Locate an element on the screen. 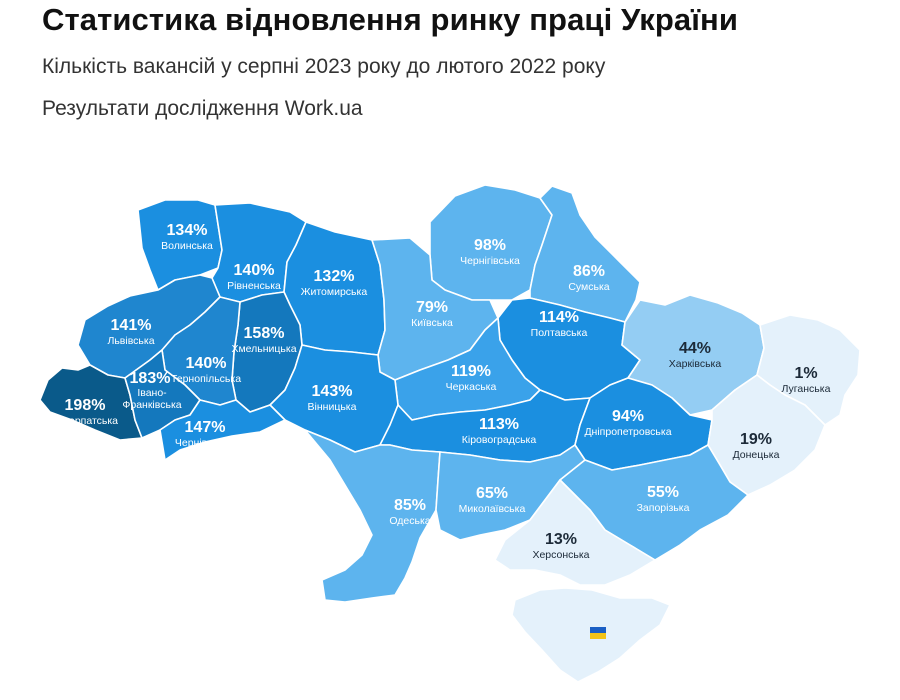 This screenshot has width=900, height=700. region-name: Закарпатська is located at coordinates (85, 421).